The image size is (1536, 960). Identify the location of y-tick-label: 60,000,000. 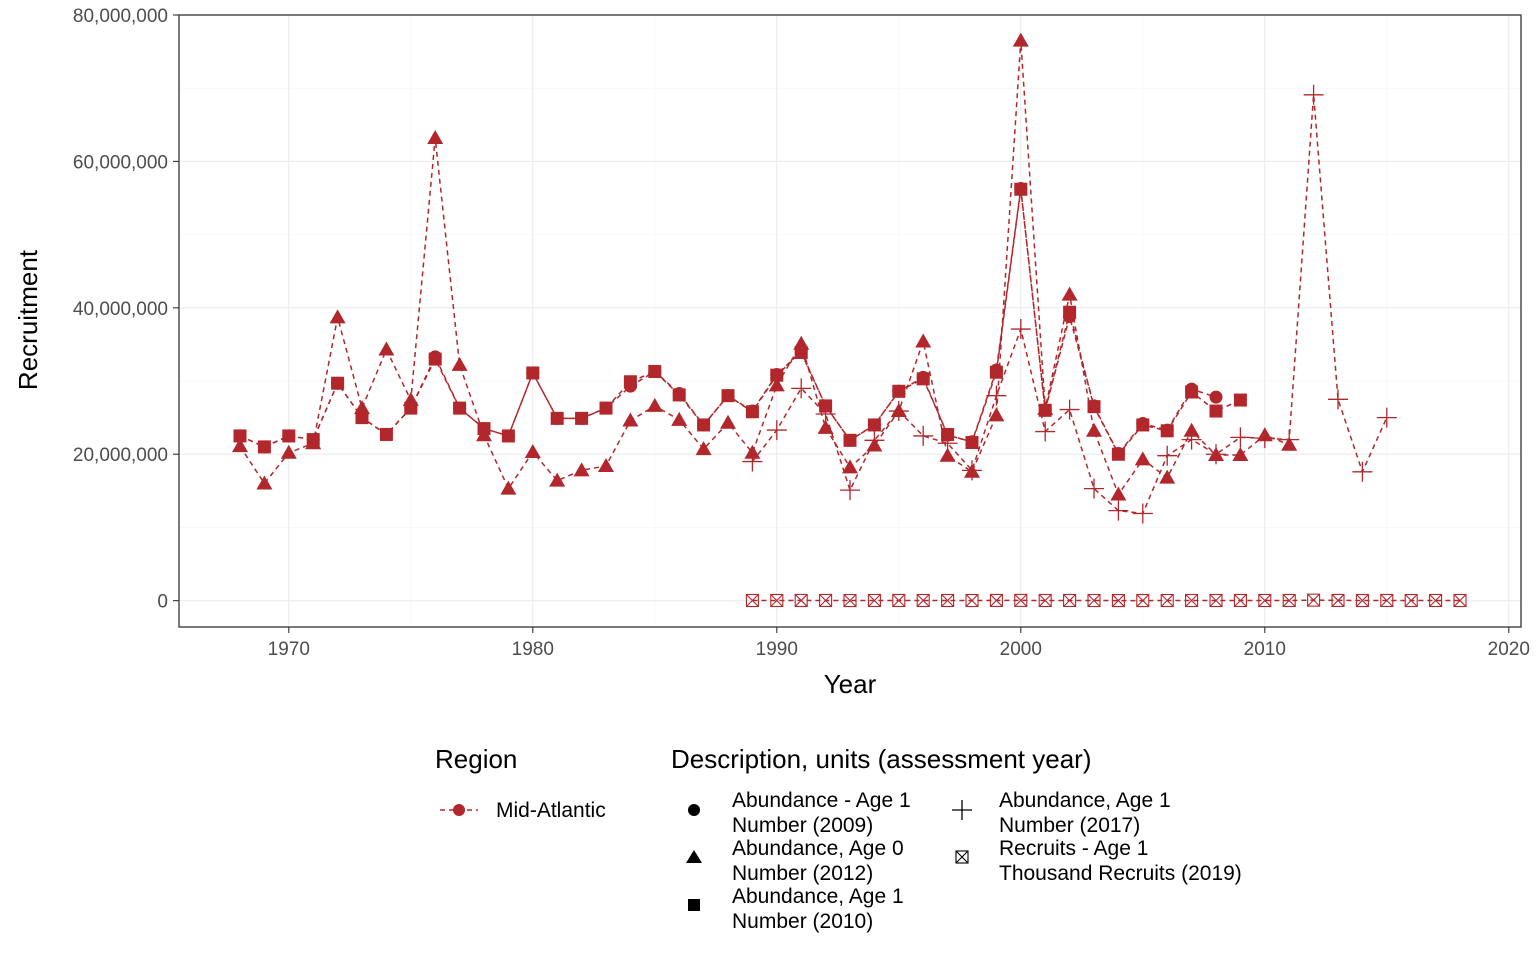
(120, 162).